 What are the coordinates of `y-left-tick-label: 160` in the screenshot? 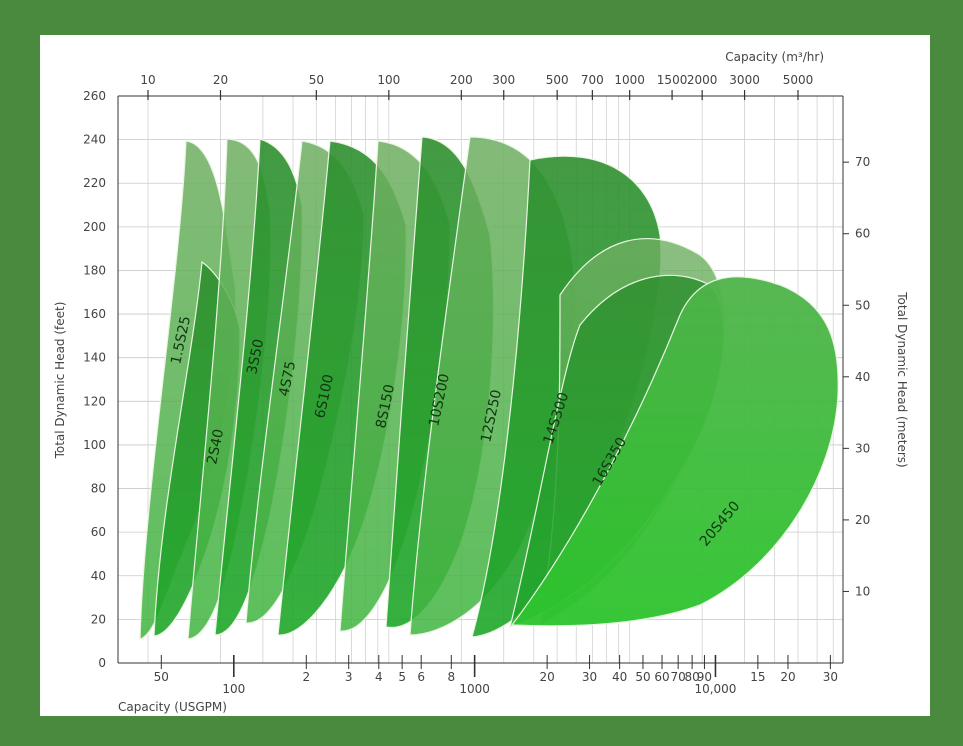 It's located at (94, 314).